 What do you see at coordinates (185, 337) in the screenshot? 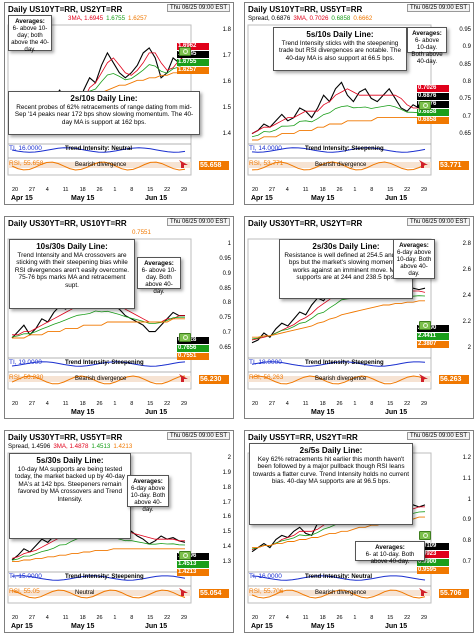
I see `money-icon` at bounding box center [185, 337].